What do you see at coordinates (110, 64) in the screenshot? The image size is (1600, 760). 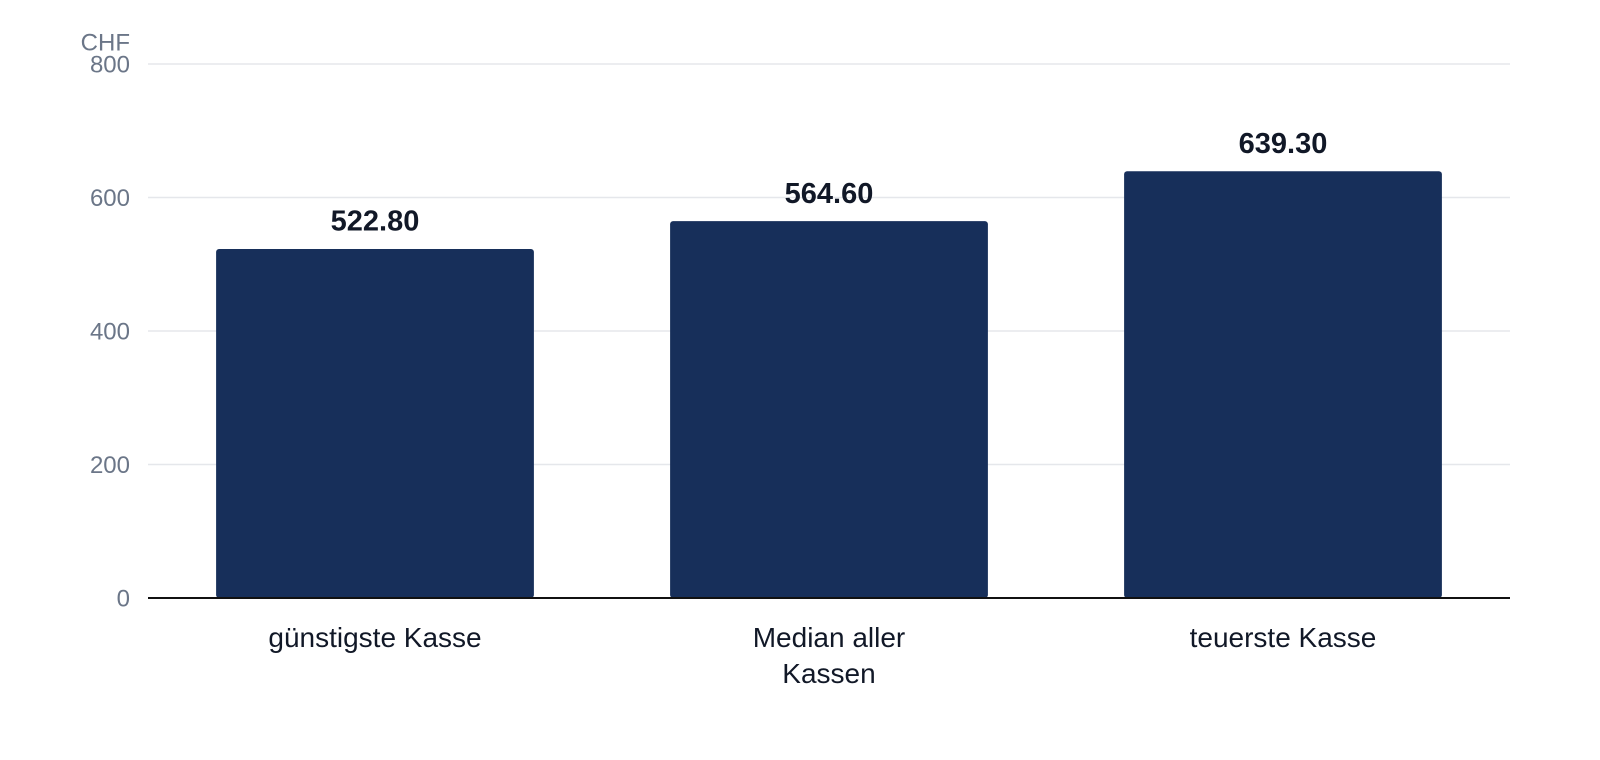 I see `y-tick-label: 800` at bounding box center [110, 64].